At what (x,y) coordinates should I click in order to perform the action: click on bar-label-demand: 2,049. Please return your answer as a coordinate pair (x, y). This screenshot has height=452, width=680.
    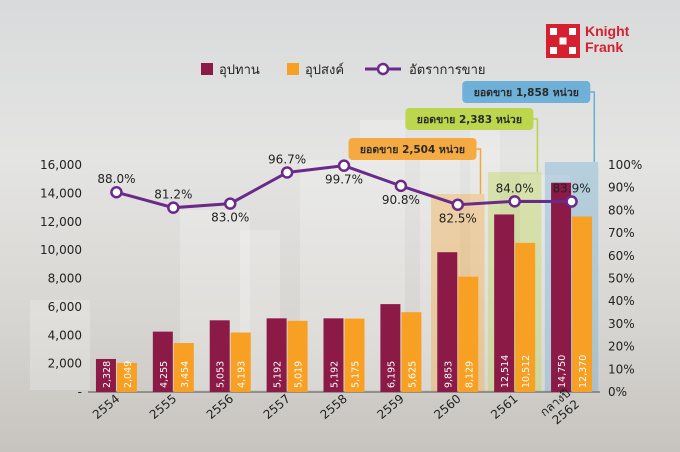
    Looking at the image, I should click on (128, 374).